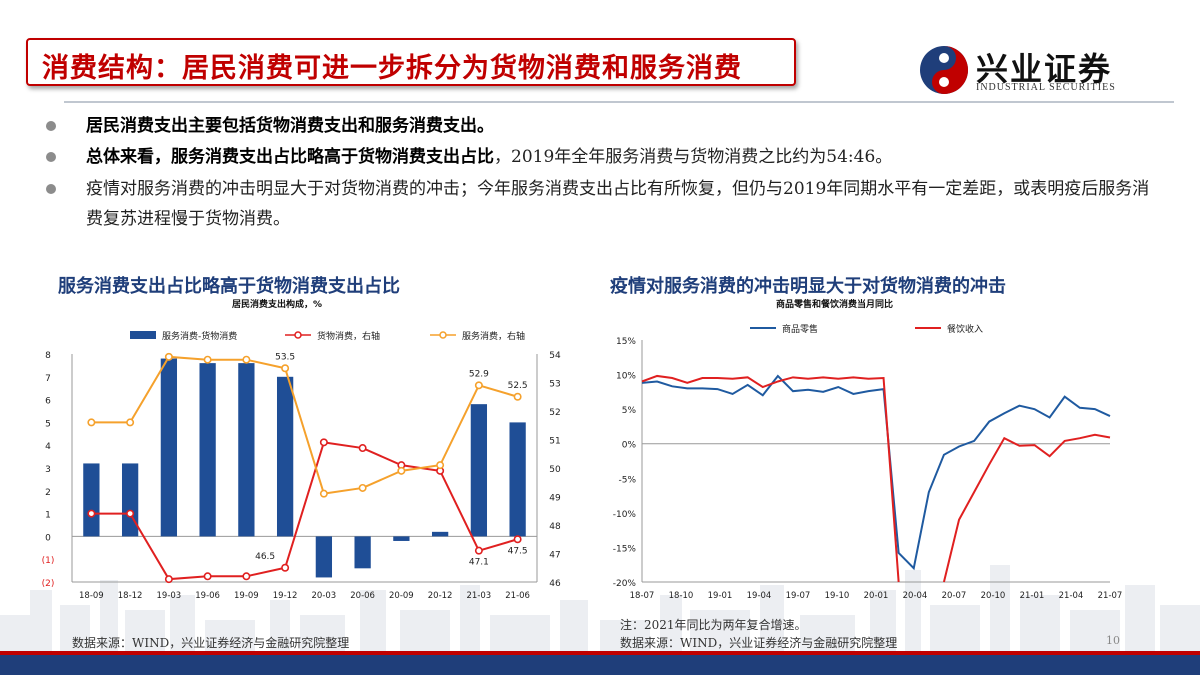 This screenshot has width=1200, height=675. What do you see at coordinates (837, 596) in the screenshot?
I see `x-tick-label: 19-10` at bounding box center [837, 596].